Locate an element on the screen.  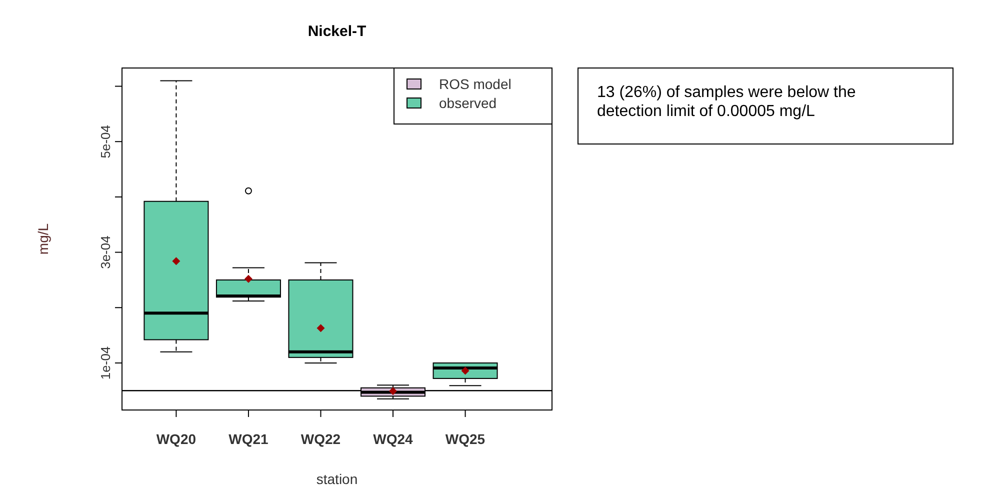
x-tick-label: WQ24 is located at coordinates (393, 439).